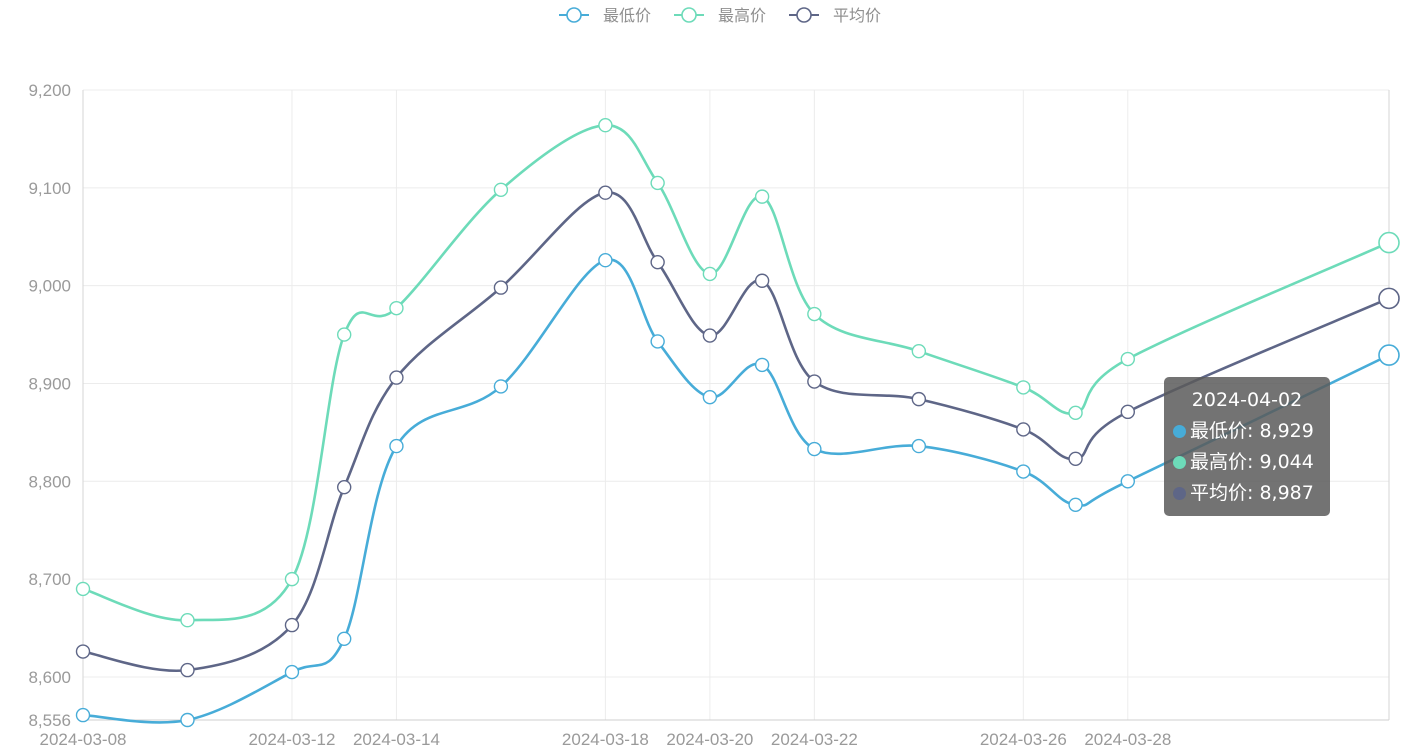 This screenshot has width=1420, height=751. What do you see at coordinates (49, 188) in the screenshot?
I see `y-tick-label: 9,100` at bounding box center [49, 188].